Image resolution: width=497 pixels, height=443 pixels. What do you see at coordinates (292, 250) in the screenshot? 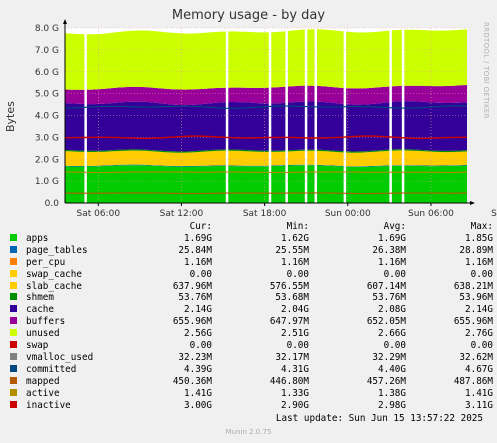
I see `legend-min: 25.55M` at bounding box center [292, 250].